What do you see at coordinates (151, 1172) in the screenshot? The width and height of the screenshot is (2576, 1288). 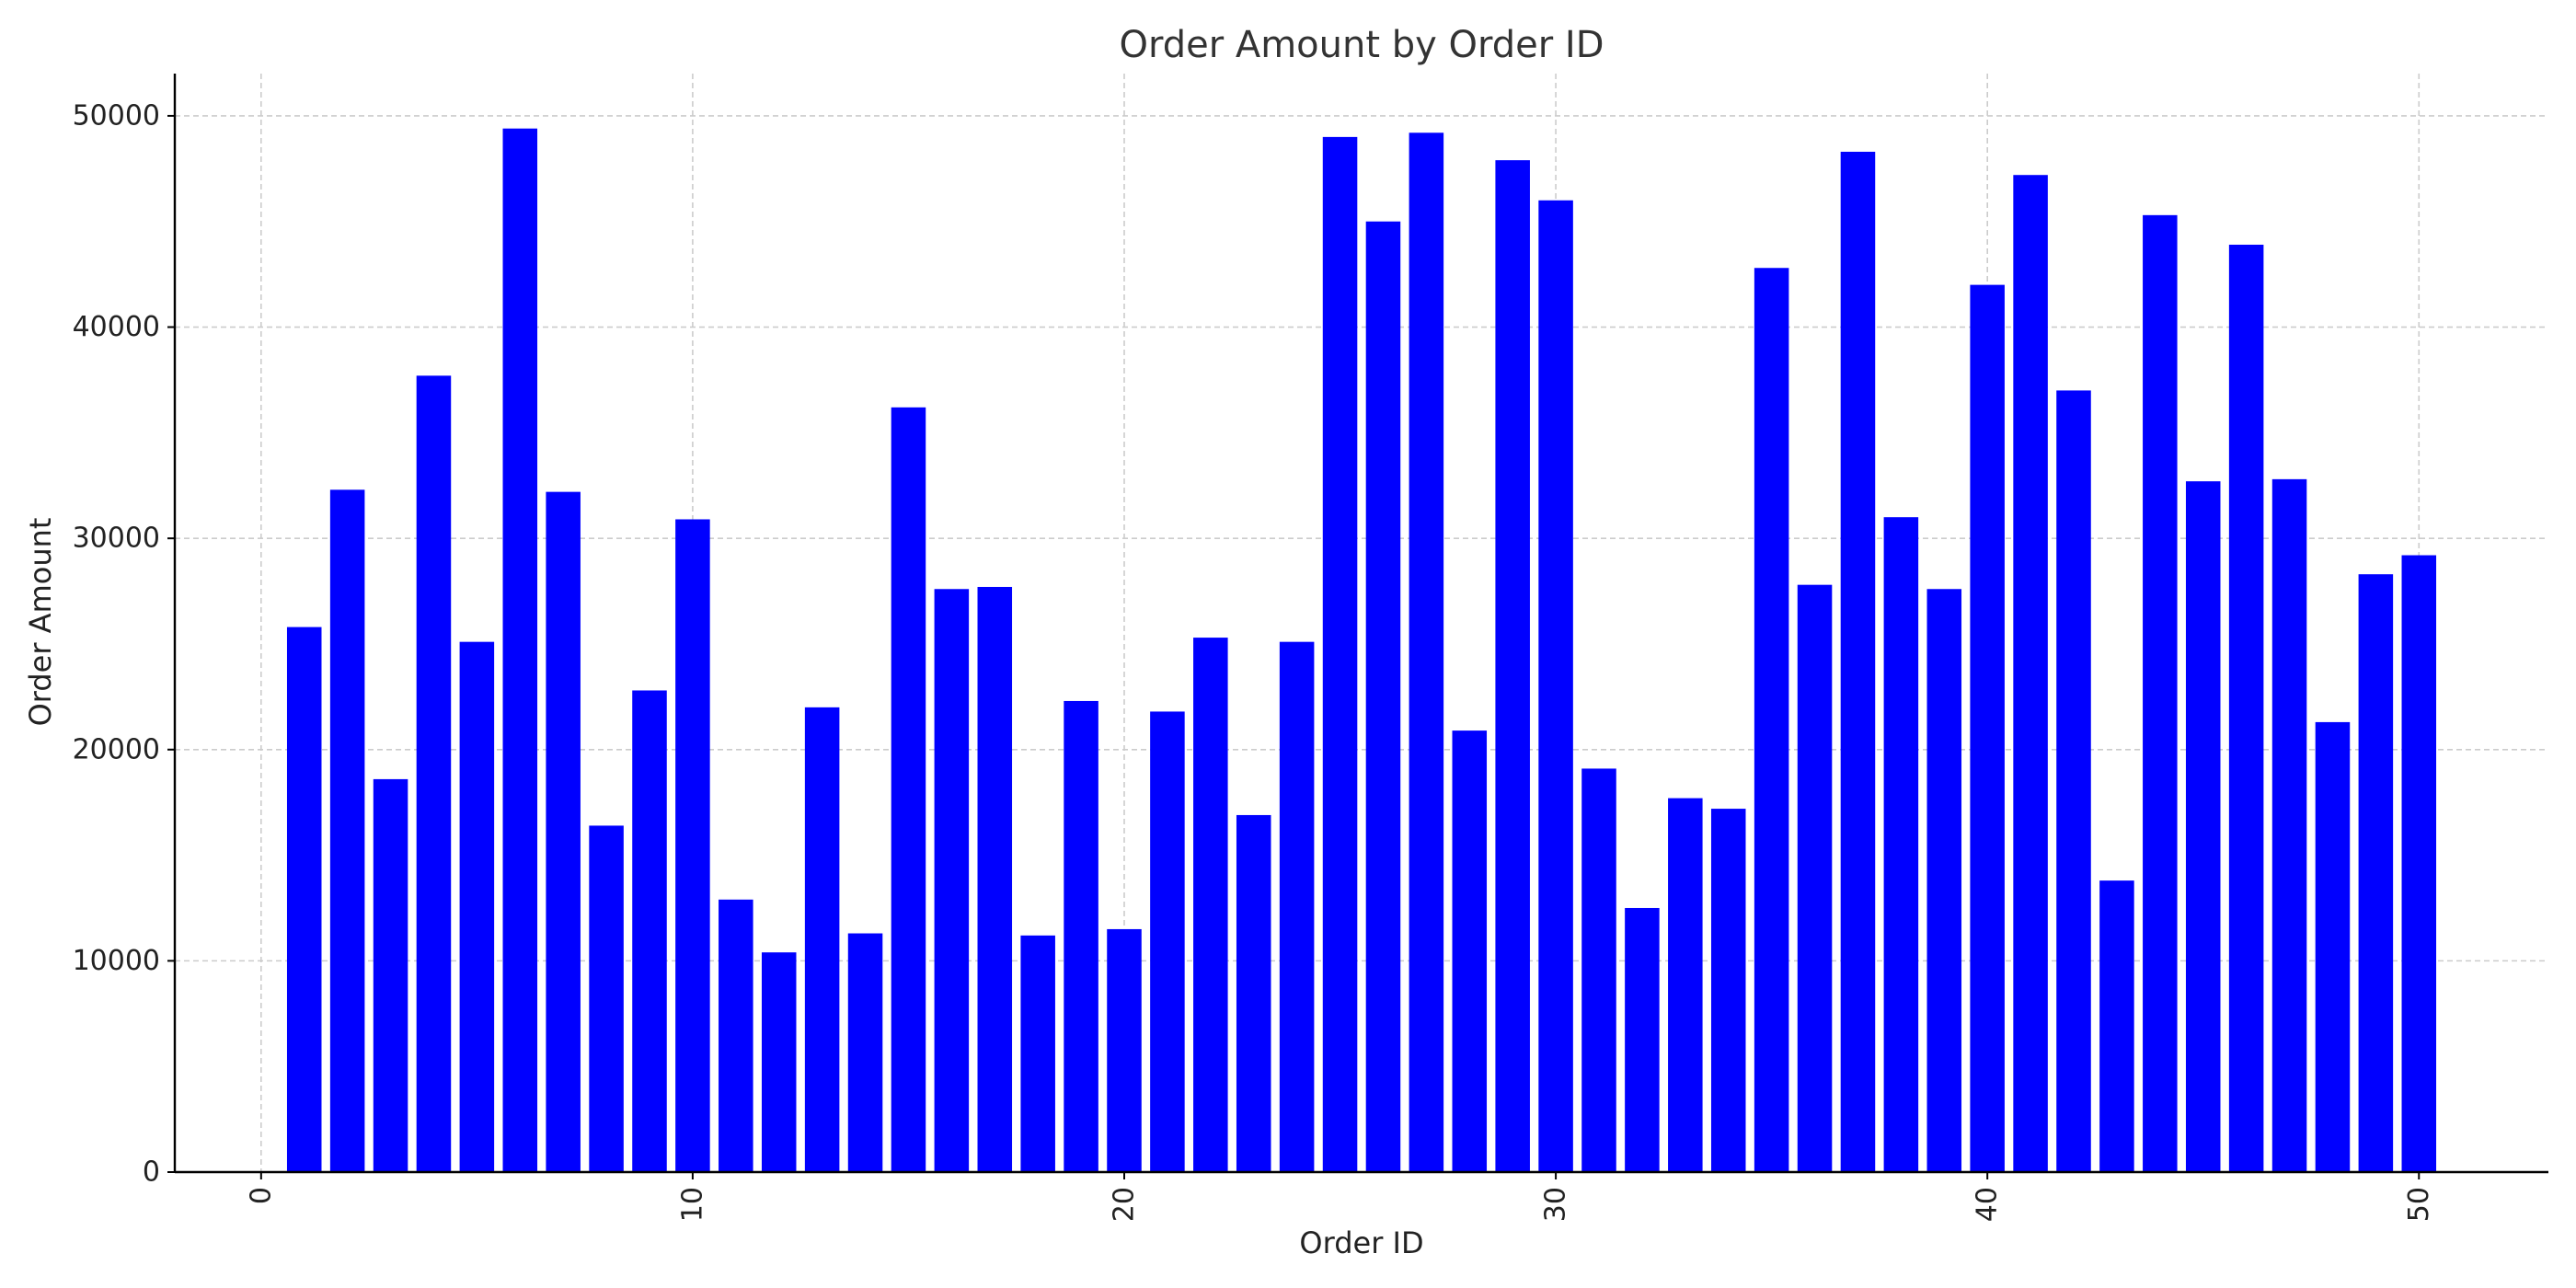 I see `y-tick-label-0: 0` at bounding box center [151, 1172].